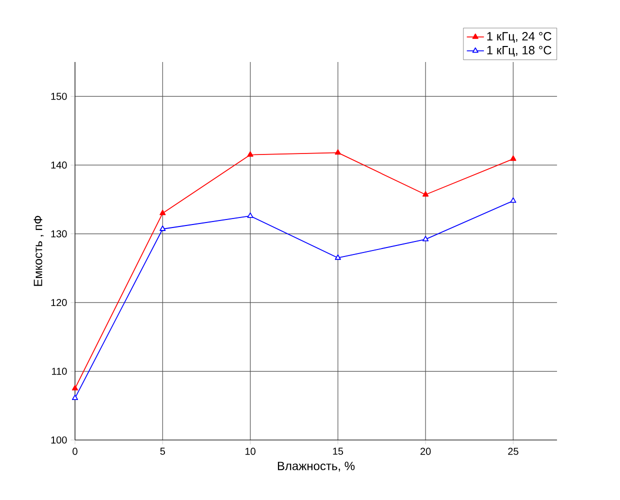  I want to click on y-tick-label: 150, so click(59, 96).